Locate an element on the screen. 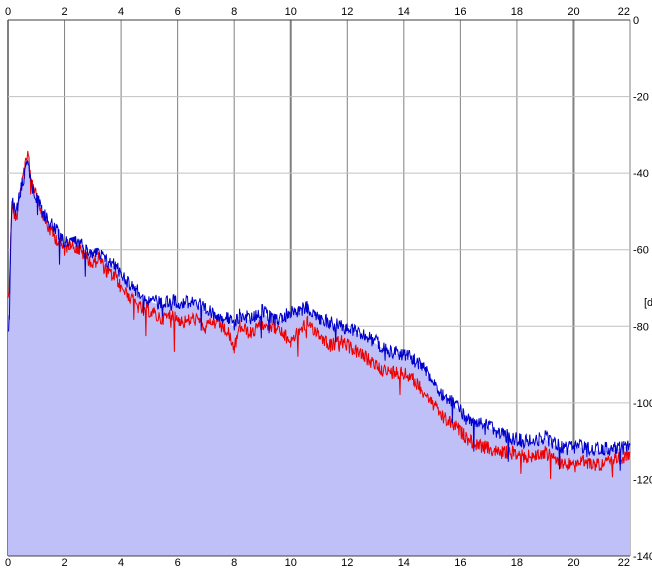  x-tick-label-bottom: 18 is located at coordinates (517, 562).